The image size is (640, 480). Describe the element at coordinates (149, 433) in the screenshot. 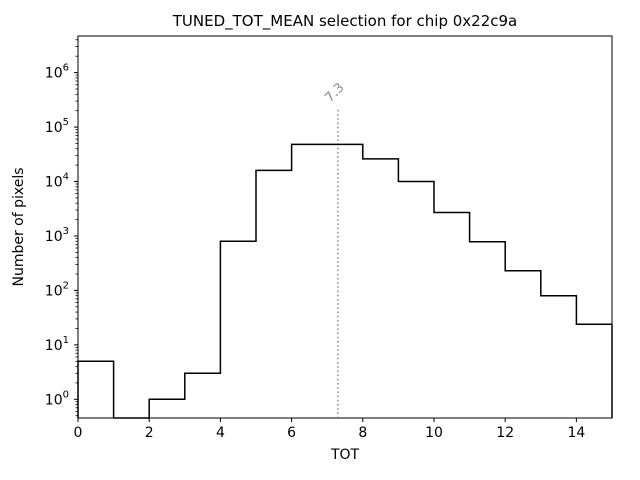

I see `x-tick-label: 2` at that location.